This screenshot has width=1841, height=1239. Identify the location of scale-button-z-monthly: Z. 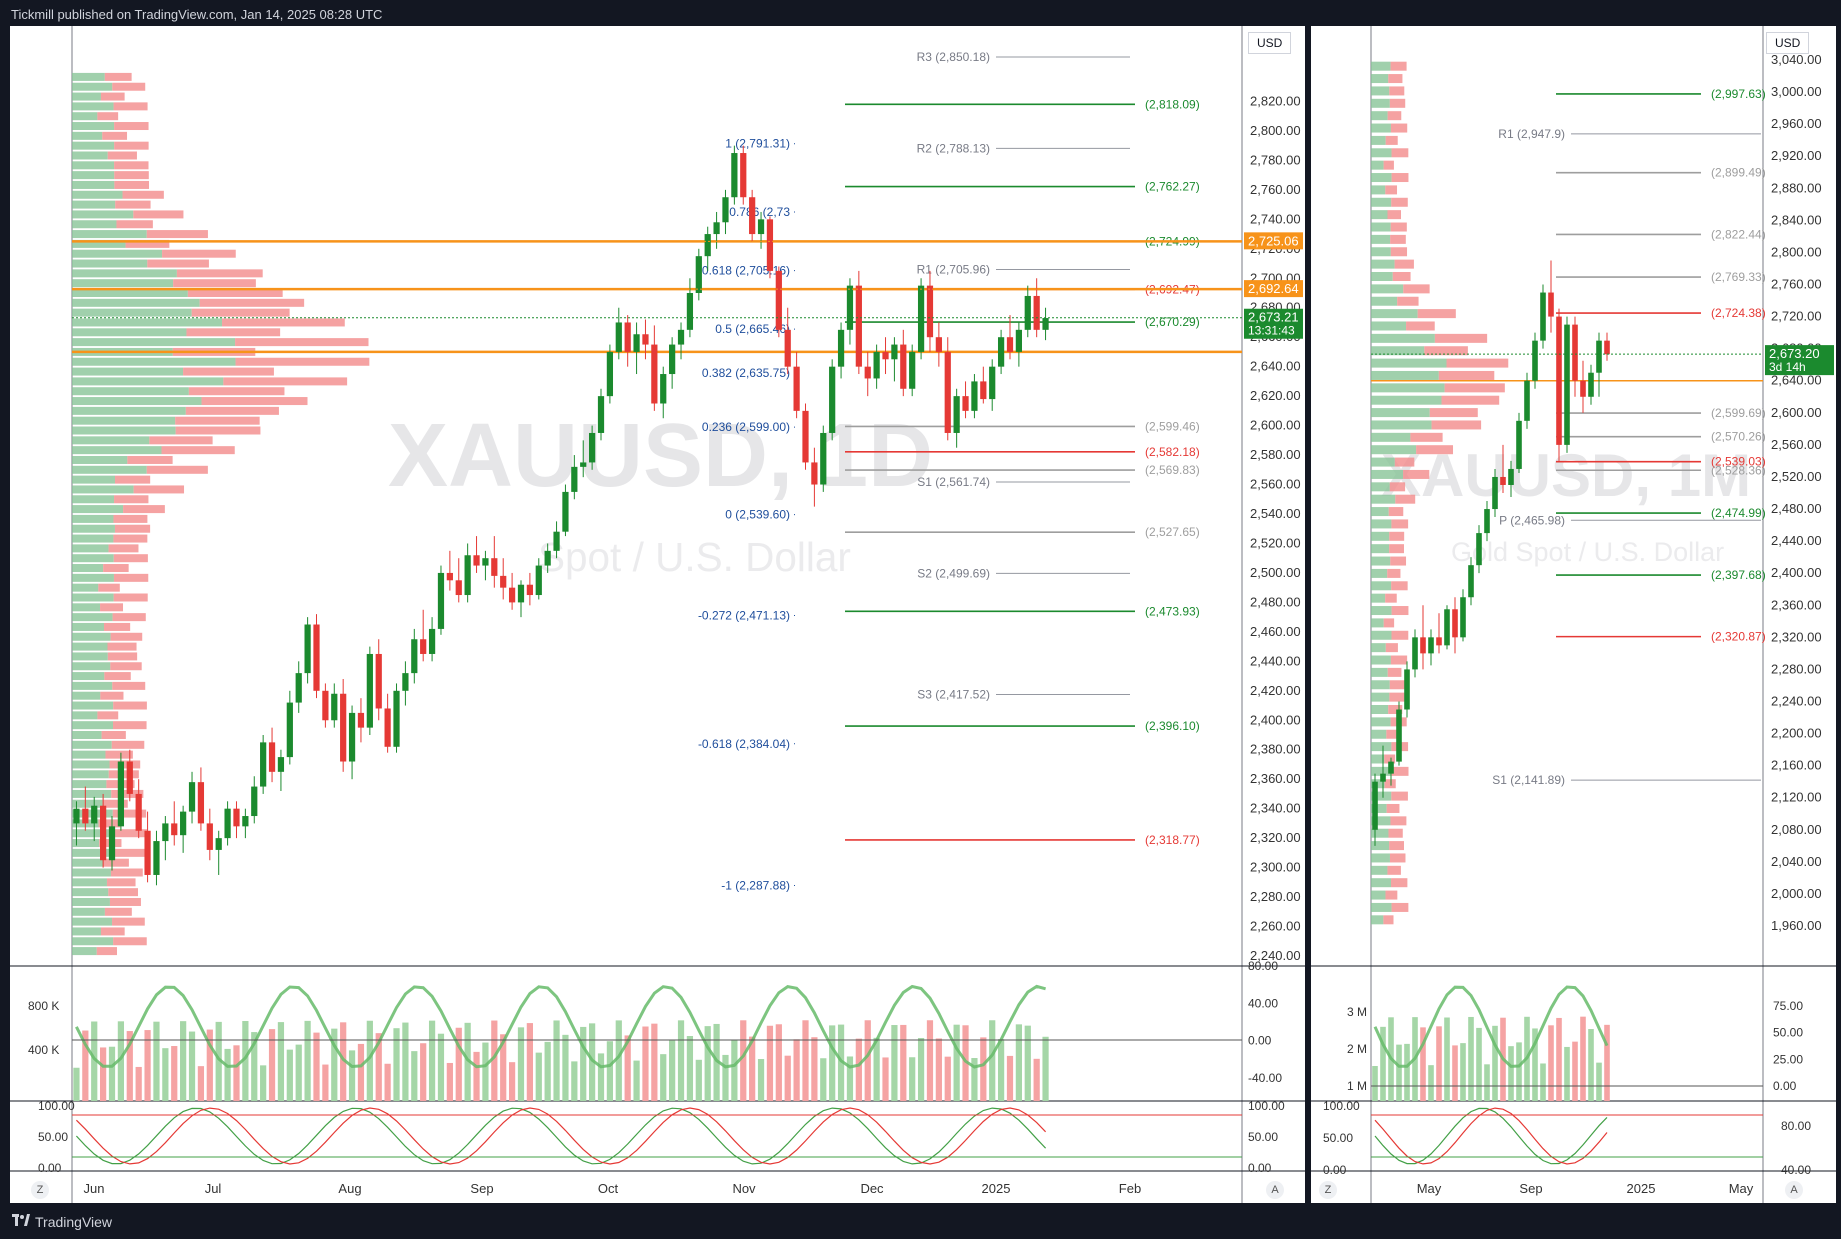
(1328, 1190).